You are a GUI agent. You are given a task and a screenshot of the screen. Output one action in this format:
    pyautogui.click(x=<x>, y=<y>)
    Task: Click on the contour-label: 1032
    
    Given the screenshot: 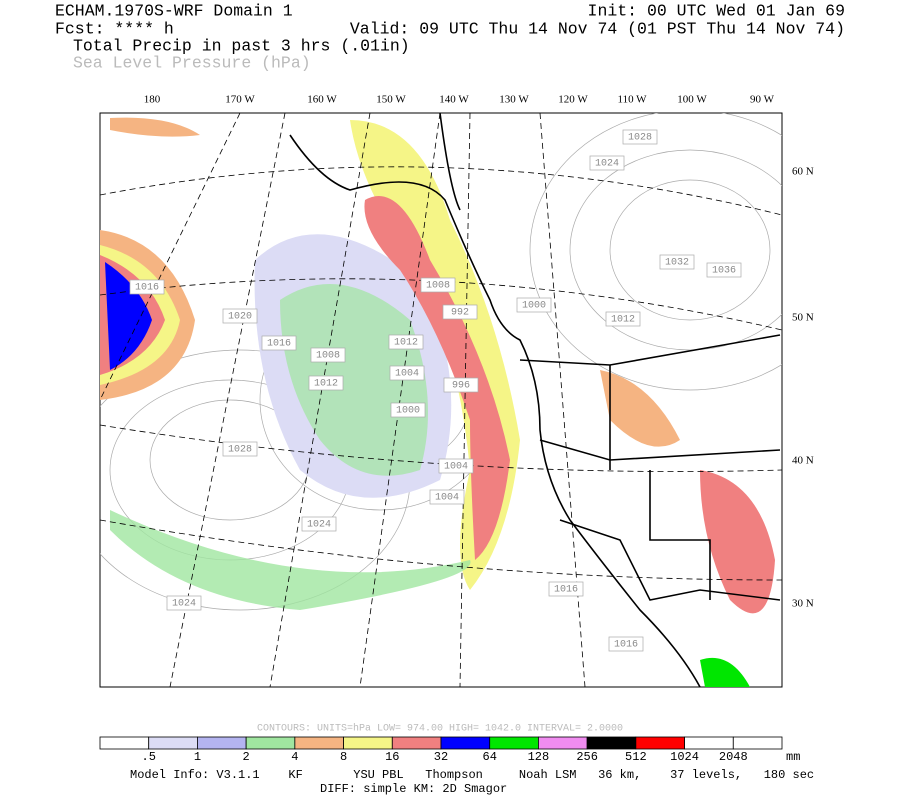 What is the action you would take?
    pyautogui.click(x=677, y=263)
    